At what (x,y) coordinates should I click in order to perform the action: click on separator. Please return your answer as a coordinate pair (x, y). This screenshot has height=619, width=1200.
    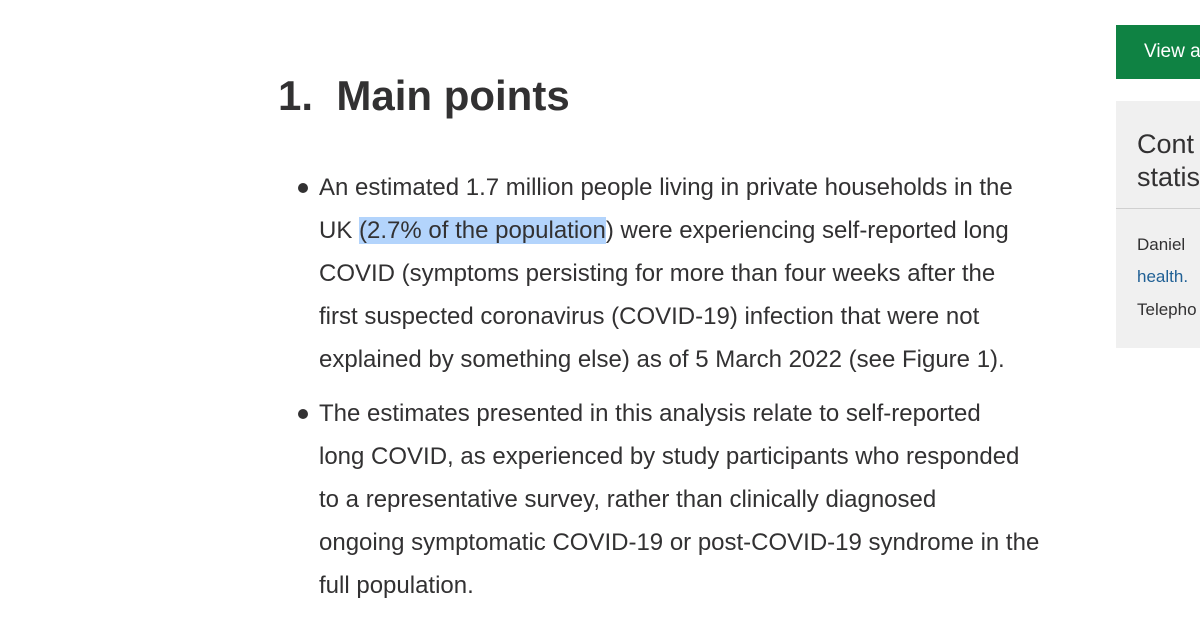
    Looking at the image, I should click on (1158, 208).